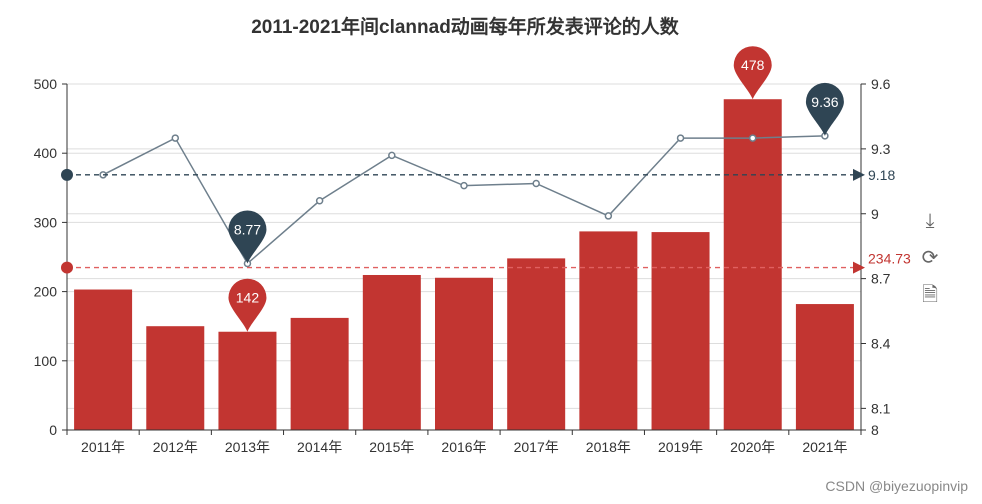 Image resolution: width=982 pixels, height=504 pixels. I want to click on x-tick-label: 2017年, so click(536, 447).